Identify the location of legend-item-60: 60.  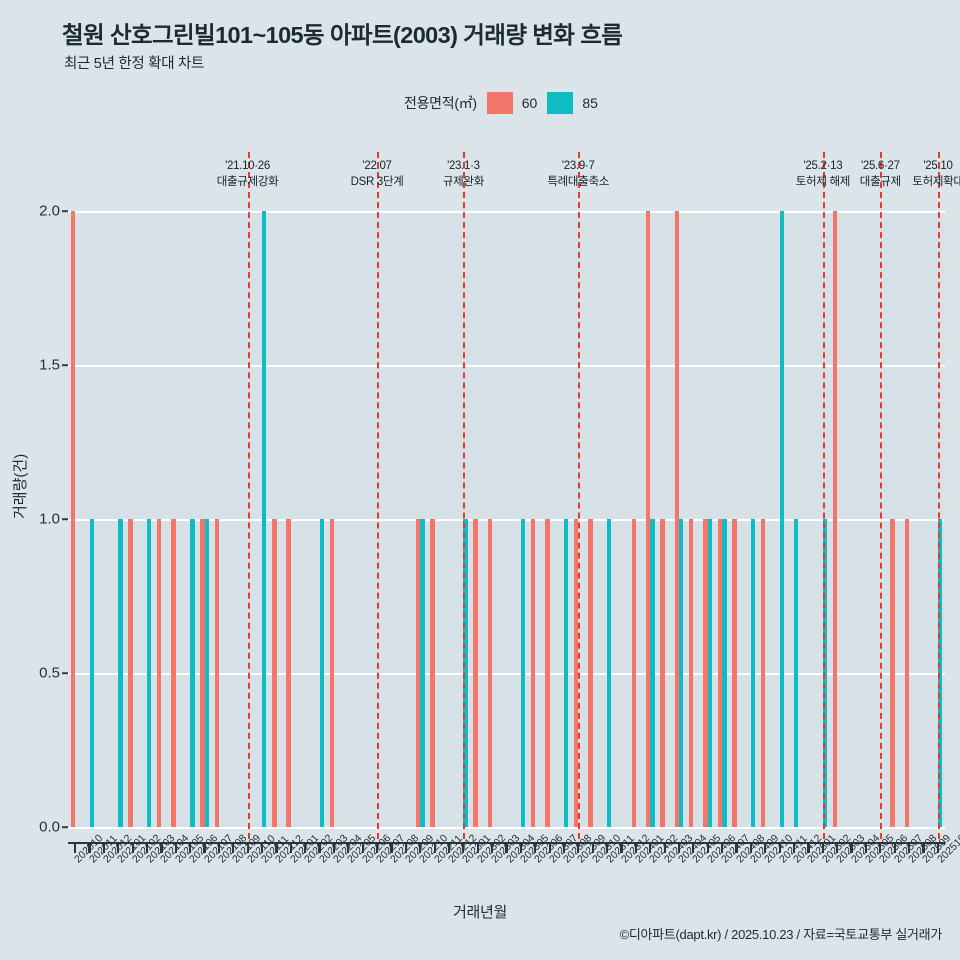
(511, 103).